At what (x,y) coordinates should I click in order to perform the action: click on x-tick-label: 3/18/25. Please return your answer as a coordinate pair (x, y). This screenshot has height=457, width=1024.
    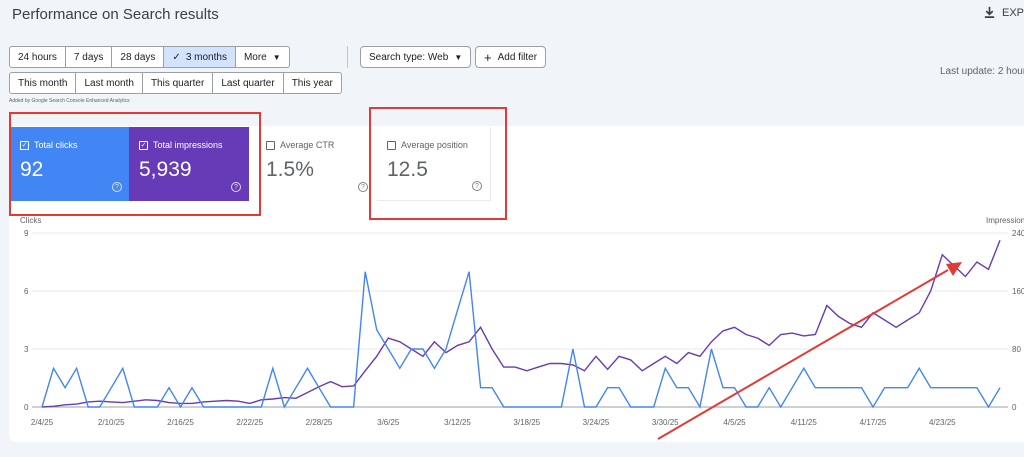
    Looking at the image, I should click on (526, 422).